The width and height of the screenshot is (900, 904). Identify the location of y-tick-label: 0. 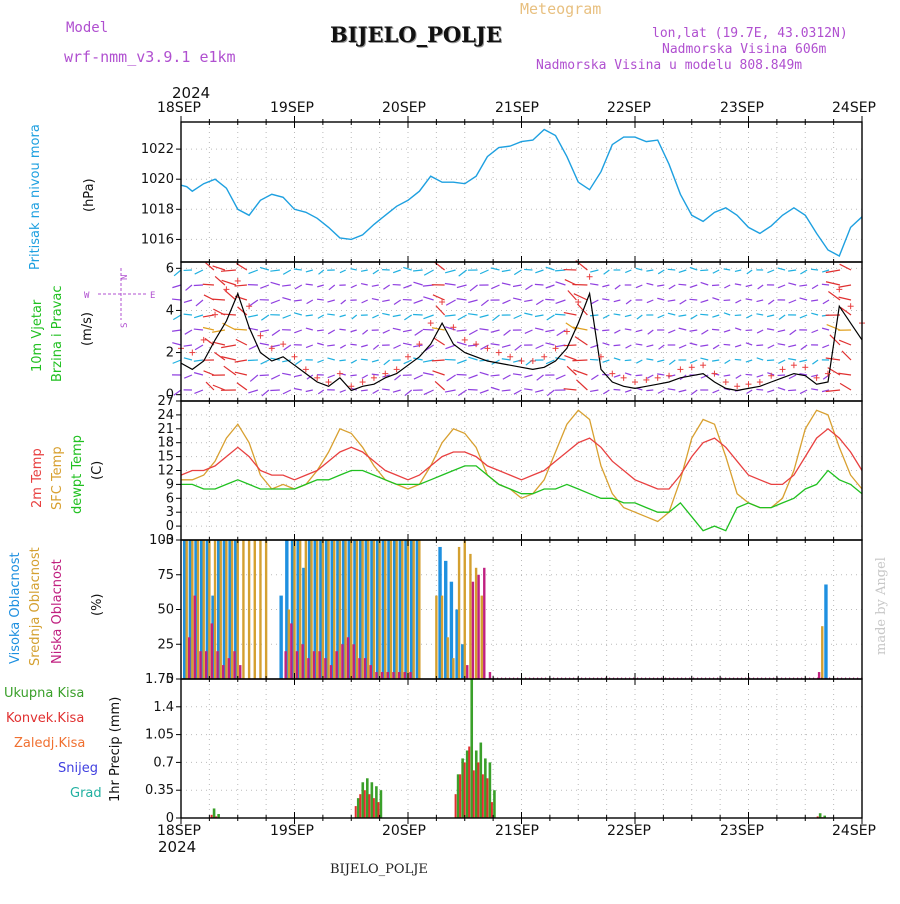
(170, 526).